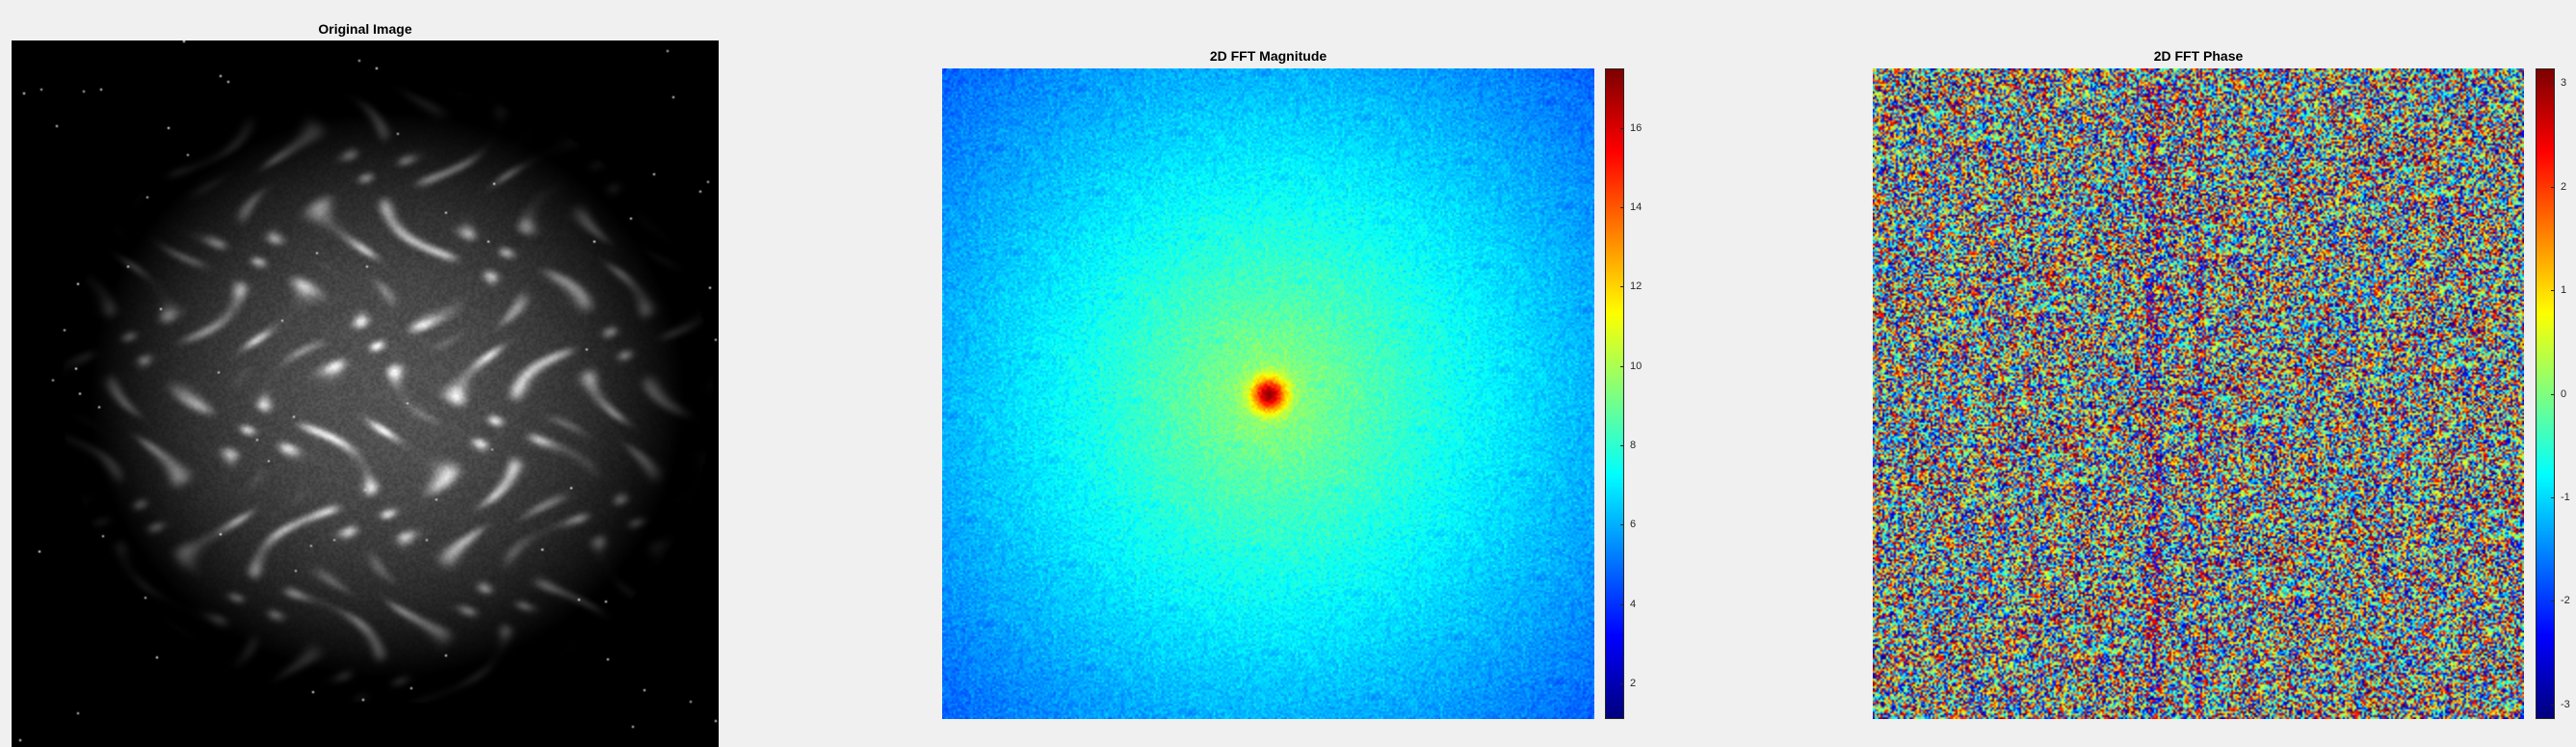 This screenshot has width=2576, height=747. Describe the element at coordinates (1633, 524) in the screenshot. I see `fft-magnitude-colorbar-tick-label: 6` at that location.